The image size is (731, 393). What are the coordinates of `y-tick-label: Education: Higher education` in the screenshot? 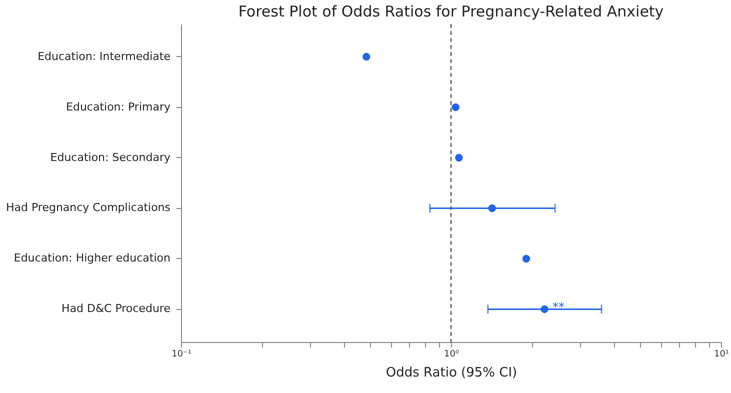 It's located at (92, 258).